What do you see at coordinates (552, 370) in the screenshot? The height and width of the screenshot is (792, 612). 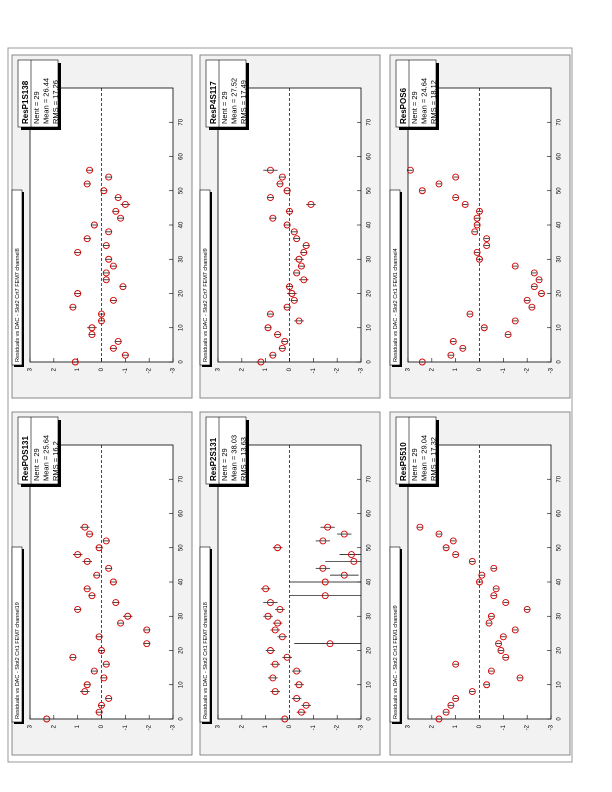 I see `y-tick-label: -3` at bounding box center [552, 370].